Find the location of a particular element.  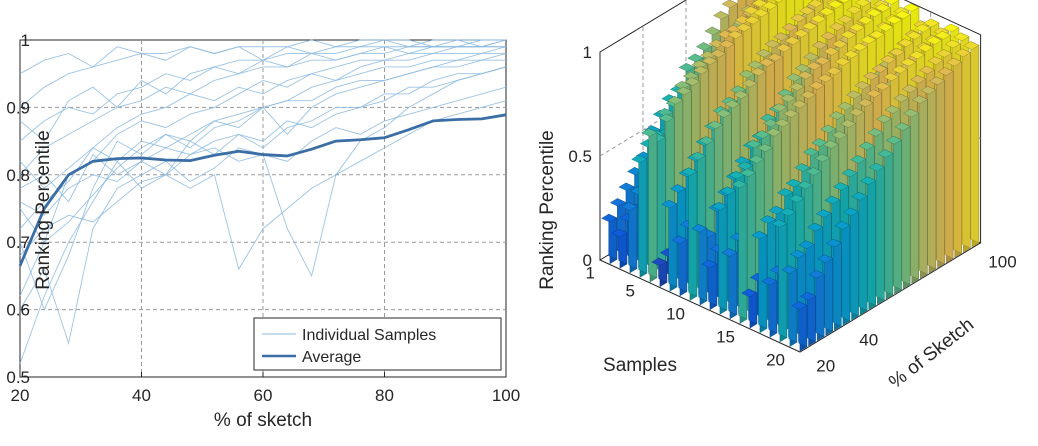

y-tick-label: 0.5 is located at coordinates (18, 377).